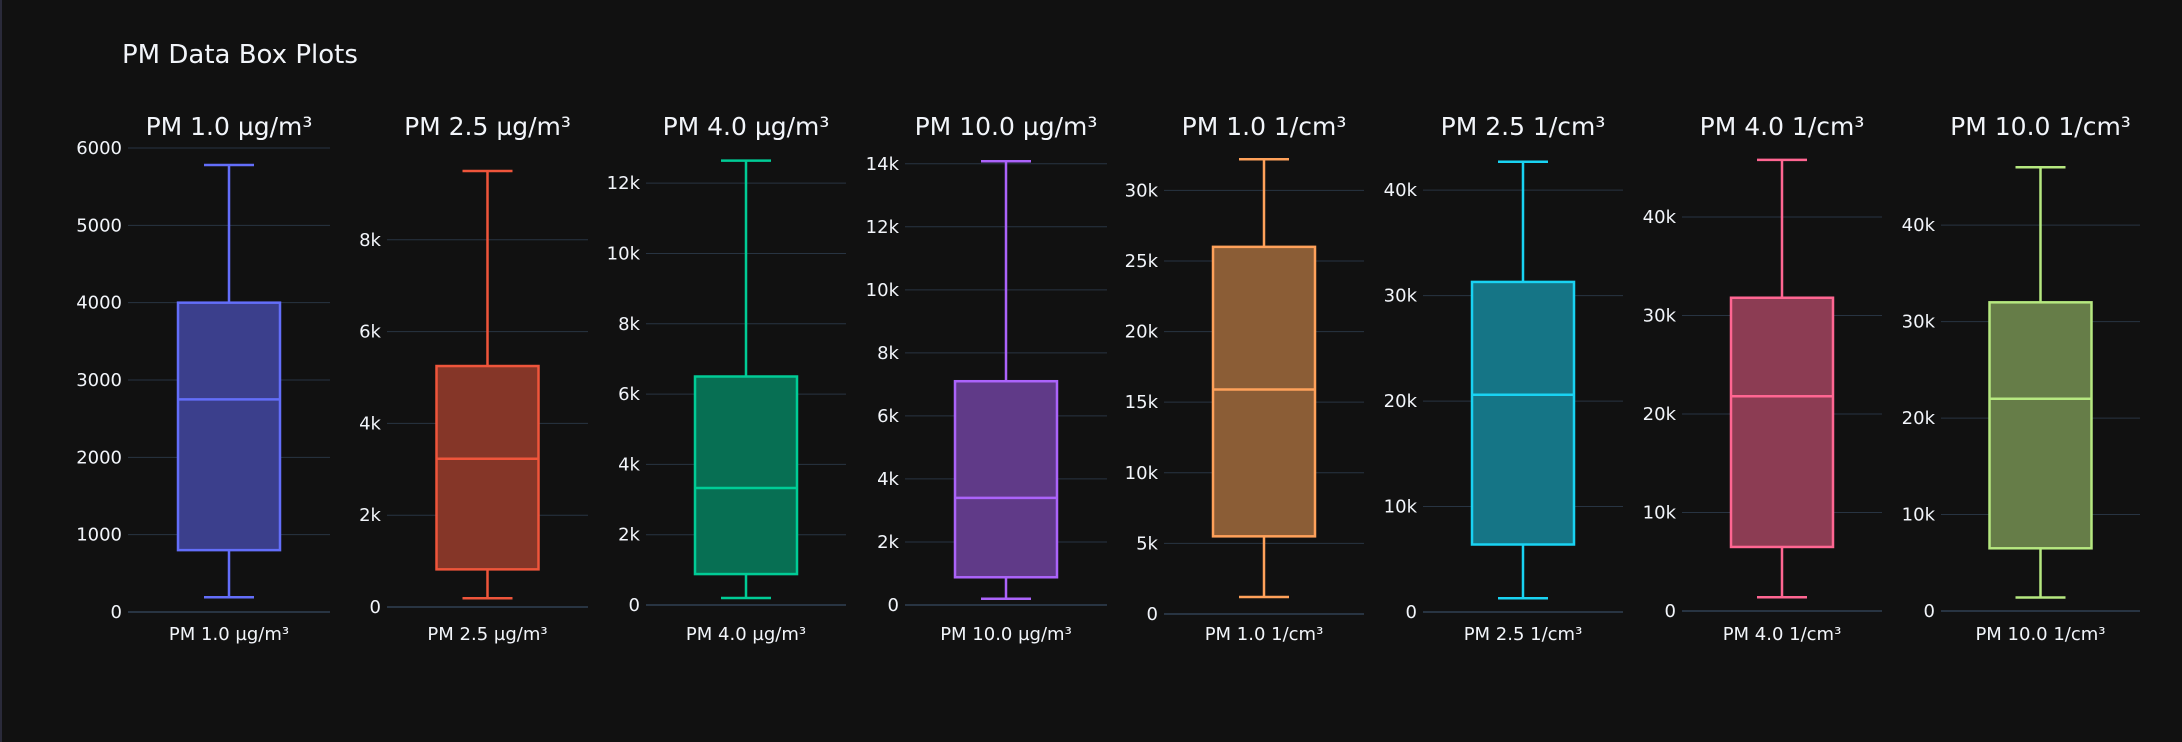 This screenshot has height=742, width=2182. Describe the element at coordinates (240, 55) in the screenshot. I see `chart-title: PM Data Box Plots` at that location.